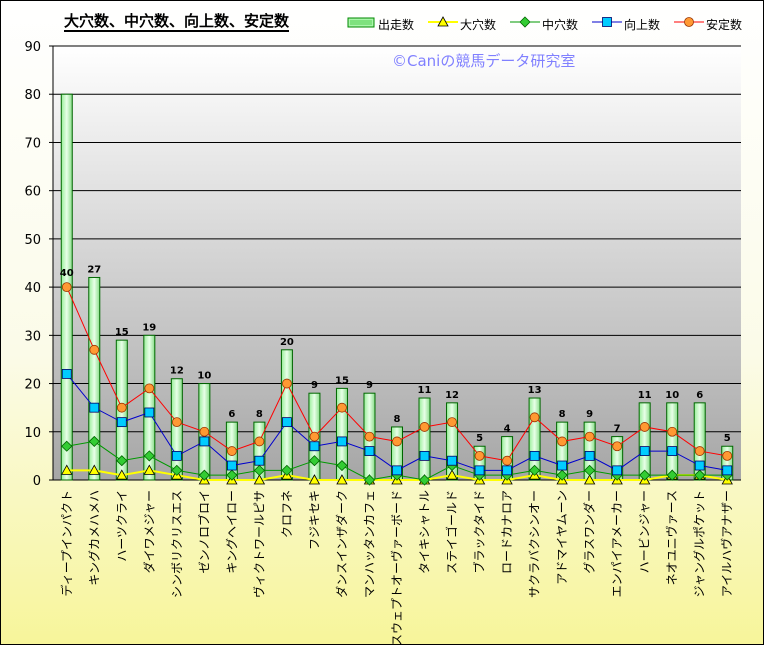 The width and height of the screenshot is (764, 645). Describe the element at coordinates (699, 395) in the screenshot. I see `data-label: 6` at that location.